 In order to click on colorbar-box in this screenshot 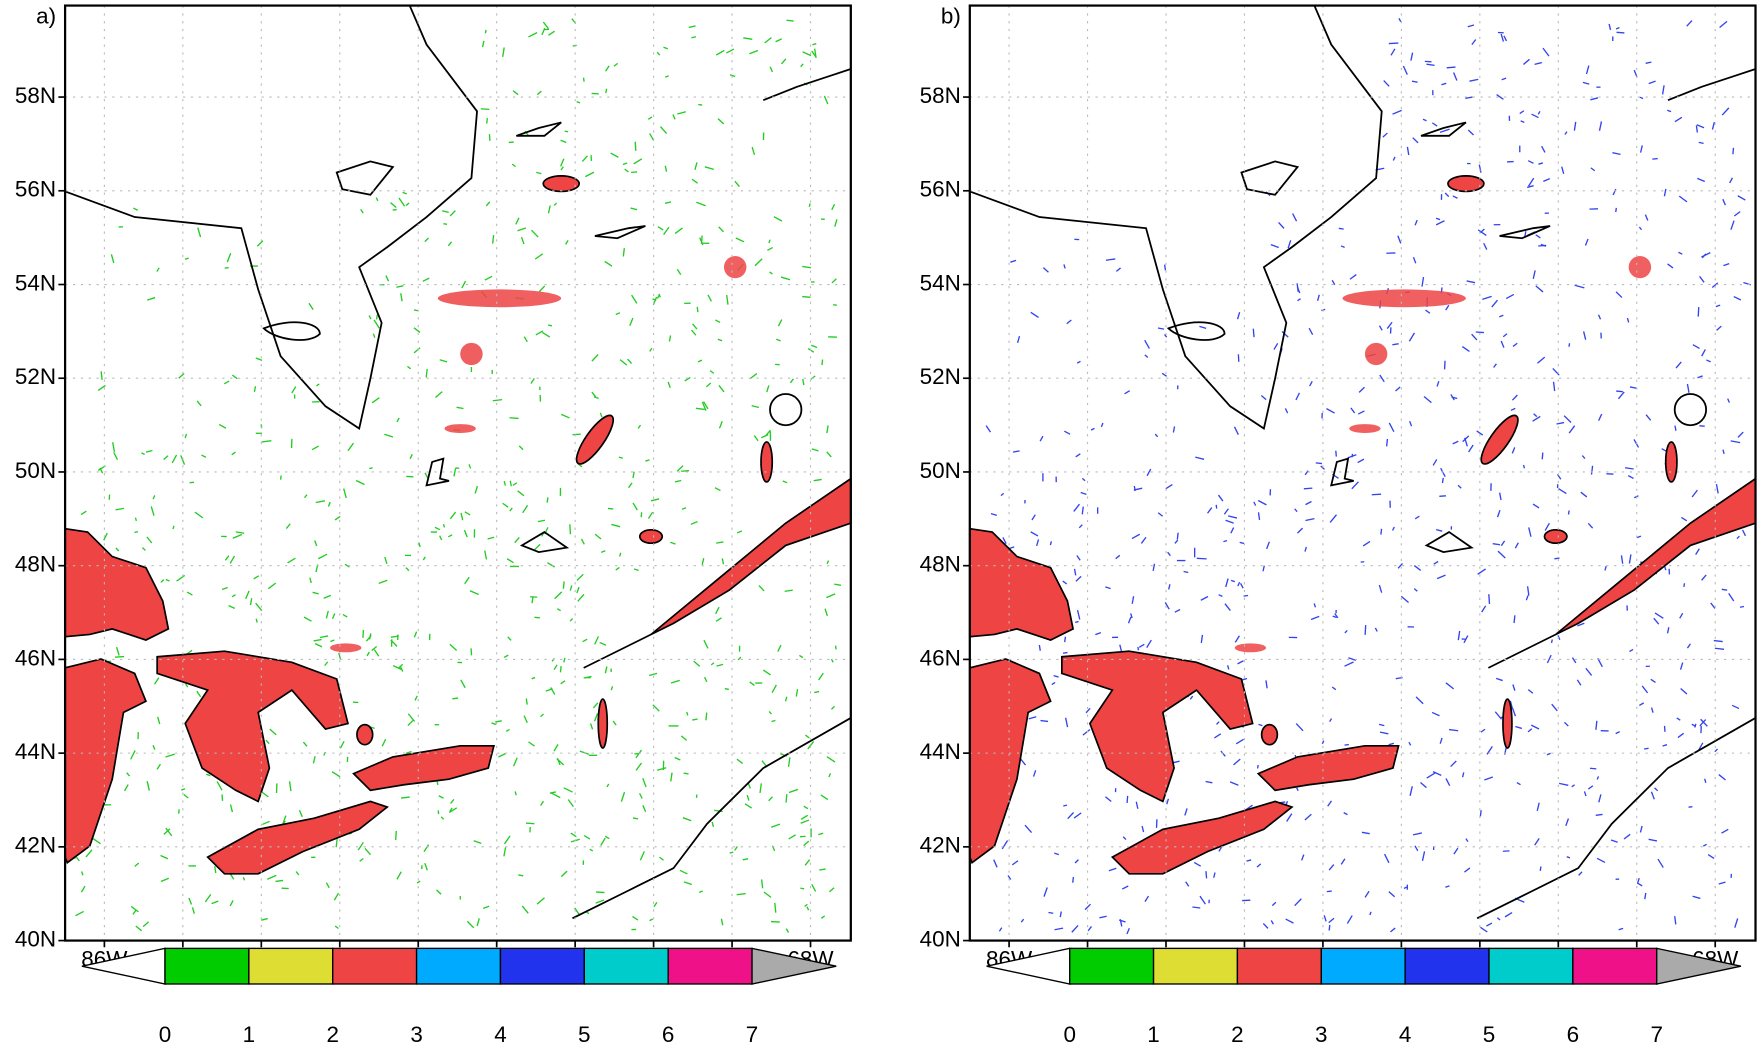, I will do `click(626, 966)`.